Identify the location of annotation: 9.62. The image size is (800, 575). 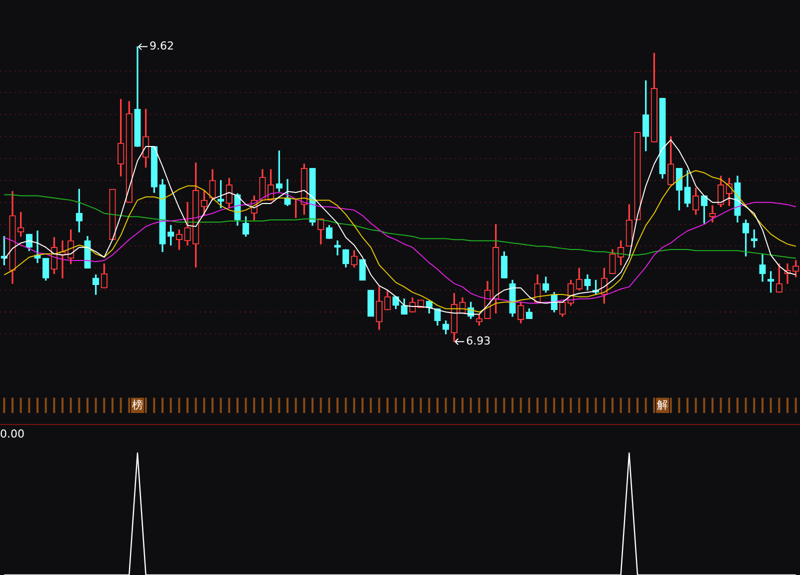
(162, 46).